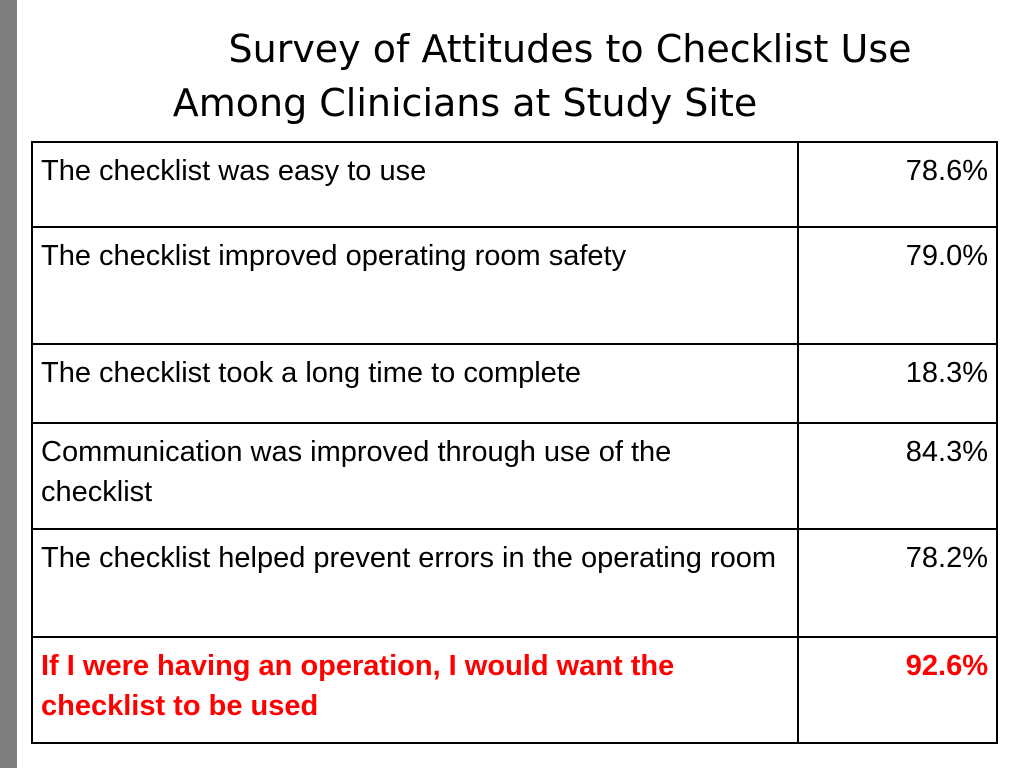 Image resolution: width=1024 pixels, height=768 pixels. Describe the element at coordinates (897, 285) in the screenshot. I see `value-cell: 79.0%` at that location.